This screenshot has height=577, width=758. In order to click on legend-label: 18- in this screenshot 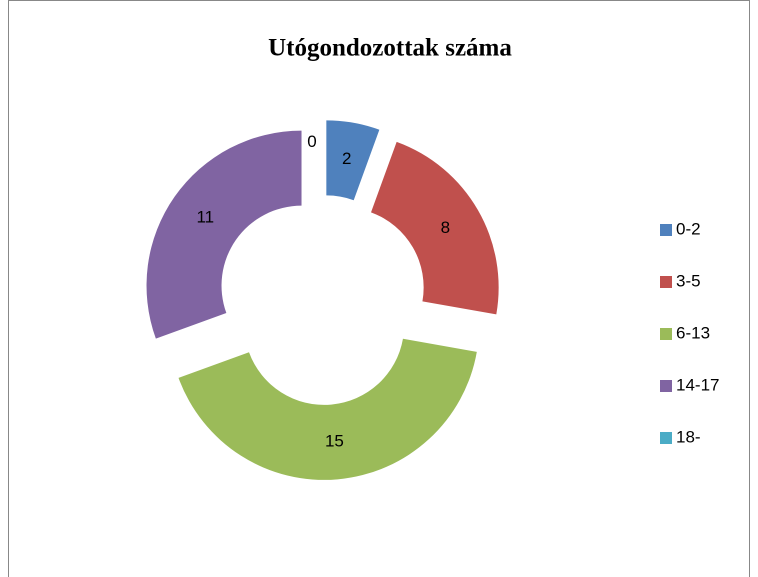, I will do `click(688, 436)`.